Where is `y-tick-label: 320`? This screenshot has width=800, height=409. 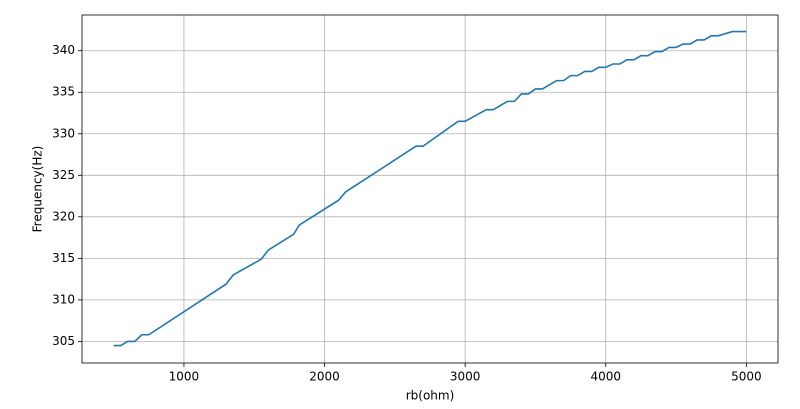 y-tick-label: 320 is located at coordinates (63, 216).